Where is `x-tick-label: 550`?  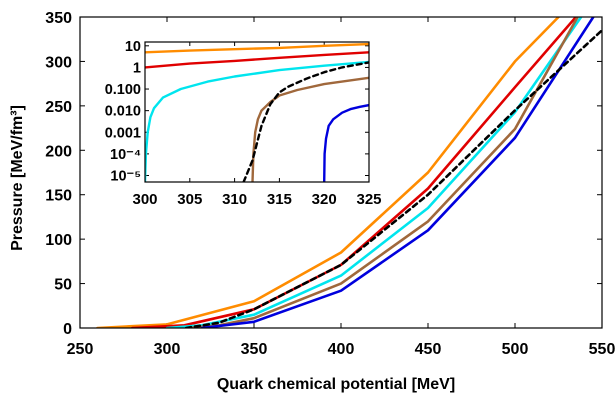
x-tick-label: 550 is located at coordinates (602, 349).